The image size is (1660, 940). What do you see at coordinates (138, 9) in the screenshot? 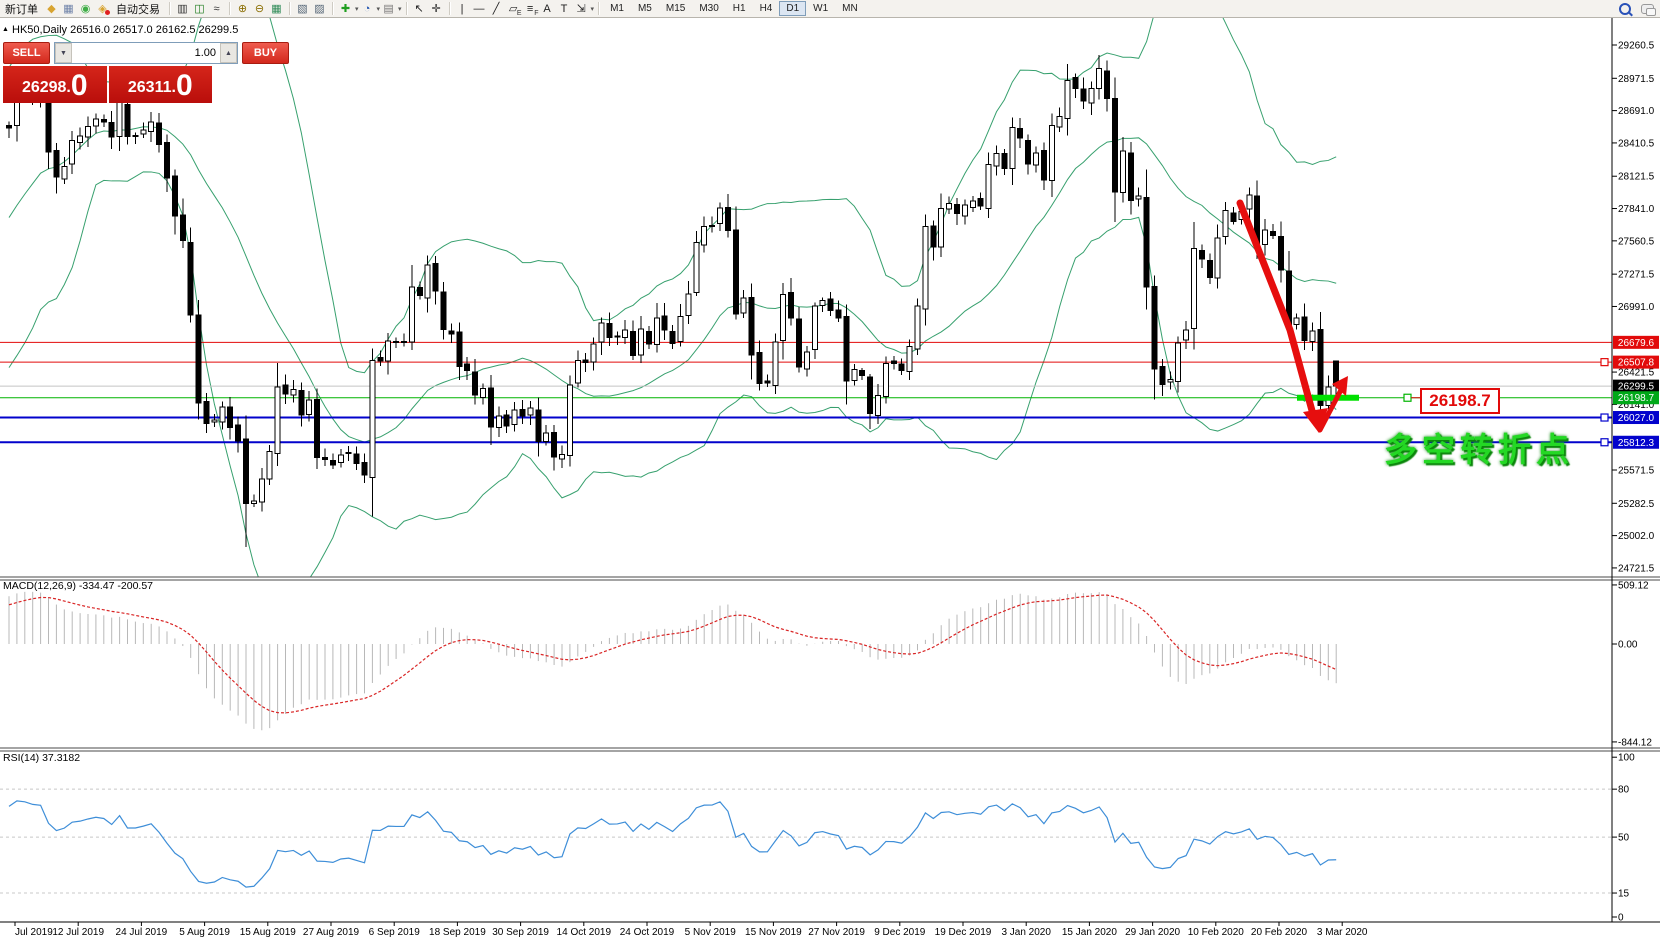
I see `autotrade-button: 自动交易` at bounding box center [138, 9].